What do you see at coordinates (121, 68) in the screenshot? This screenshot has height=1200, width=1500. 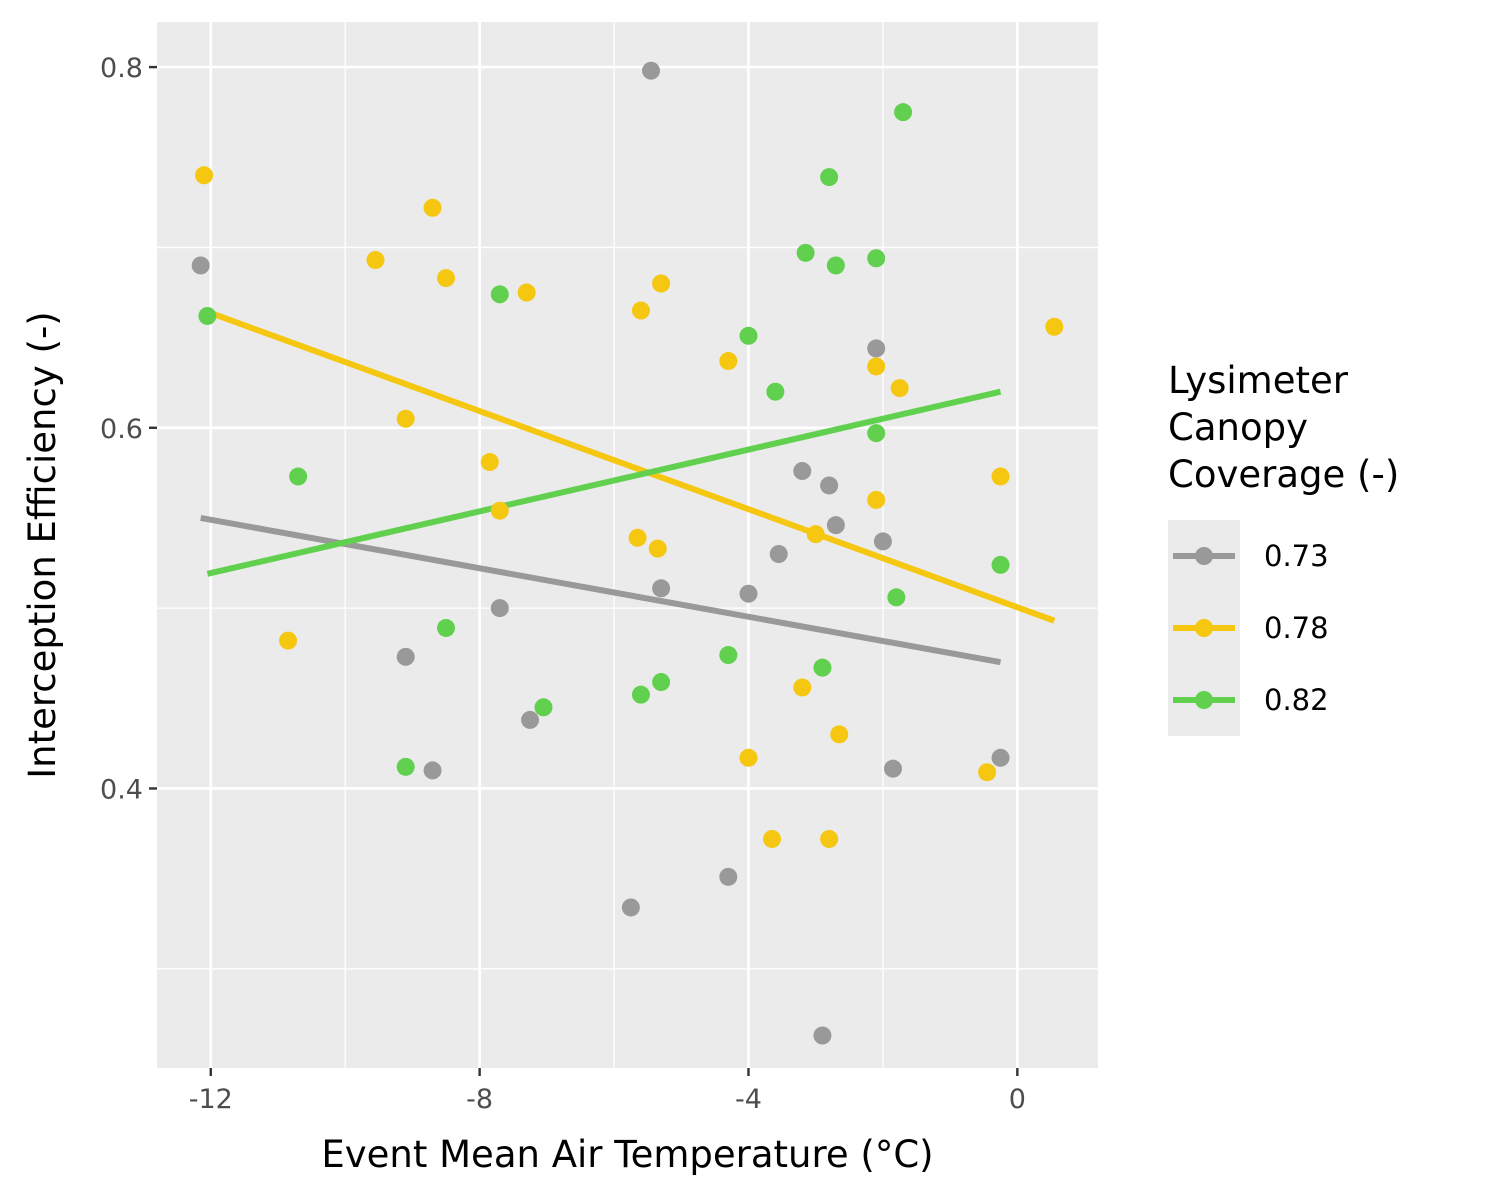 I see `y-tick-label: 0.8` at bounding box center [121, 68].